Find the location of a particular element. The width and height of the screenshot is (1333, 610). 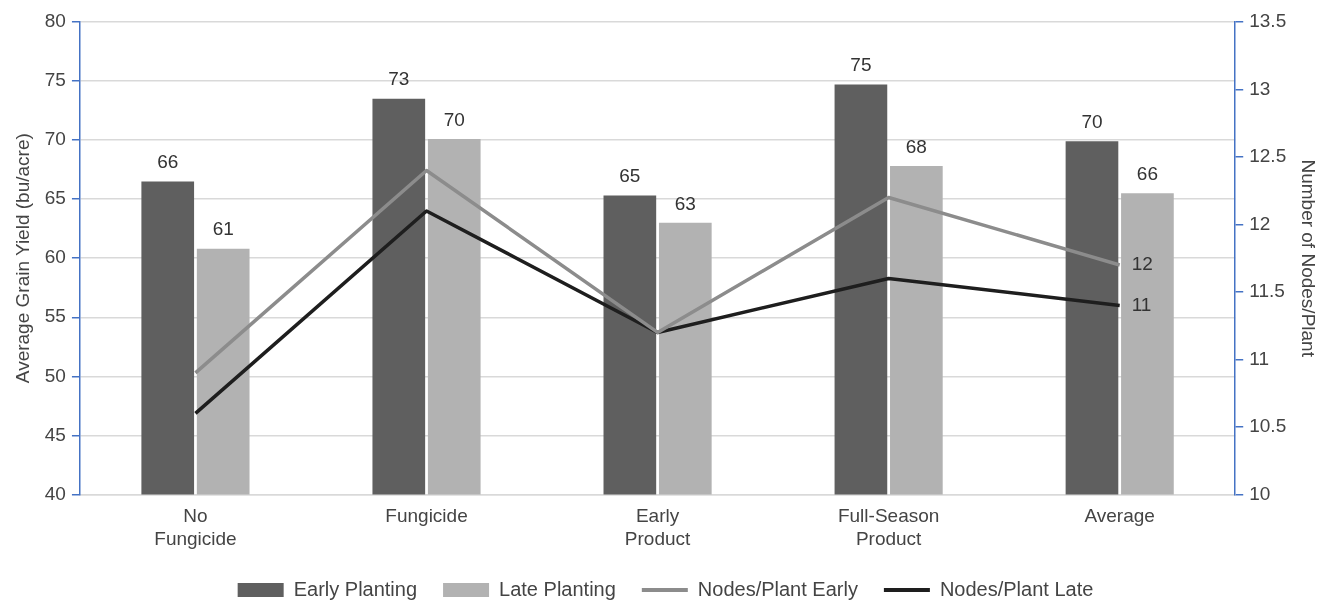

y2-tick-label: 11.5 is located at coordinates (1267, 291).